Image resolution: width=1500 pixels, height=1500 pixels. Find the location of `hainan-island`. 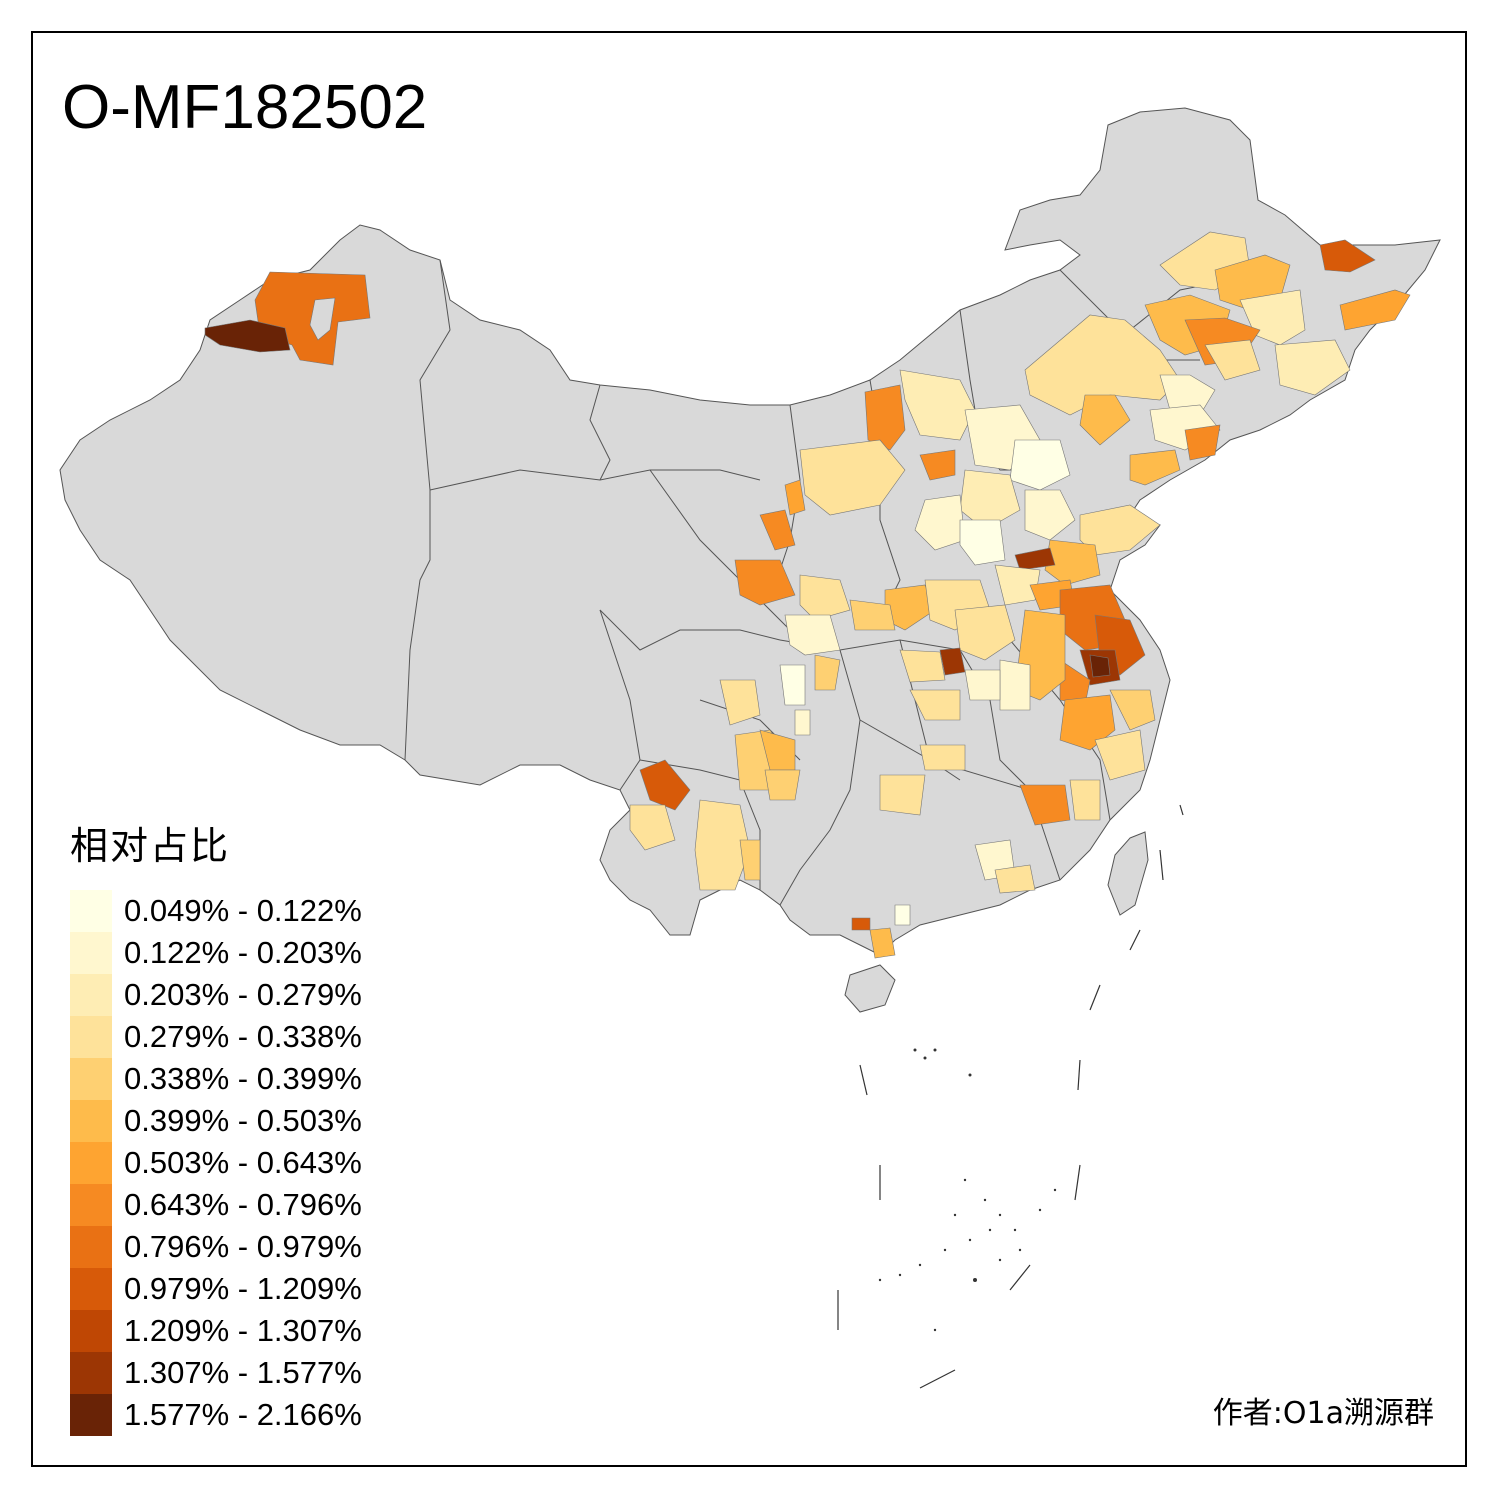

hainan-island is located at coordinates (870, 988).